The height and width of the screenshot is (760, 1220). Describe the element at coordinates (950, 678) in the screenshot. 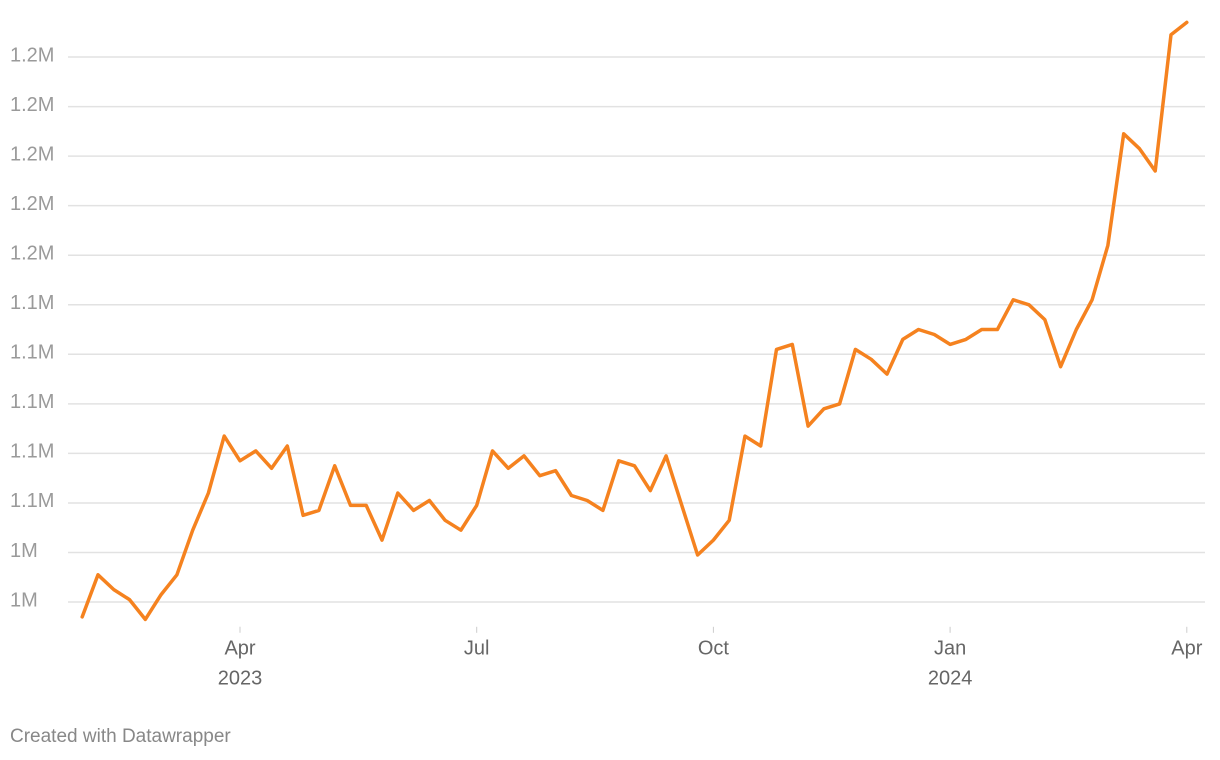

I see `x-tick-year: 2024` at that location.